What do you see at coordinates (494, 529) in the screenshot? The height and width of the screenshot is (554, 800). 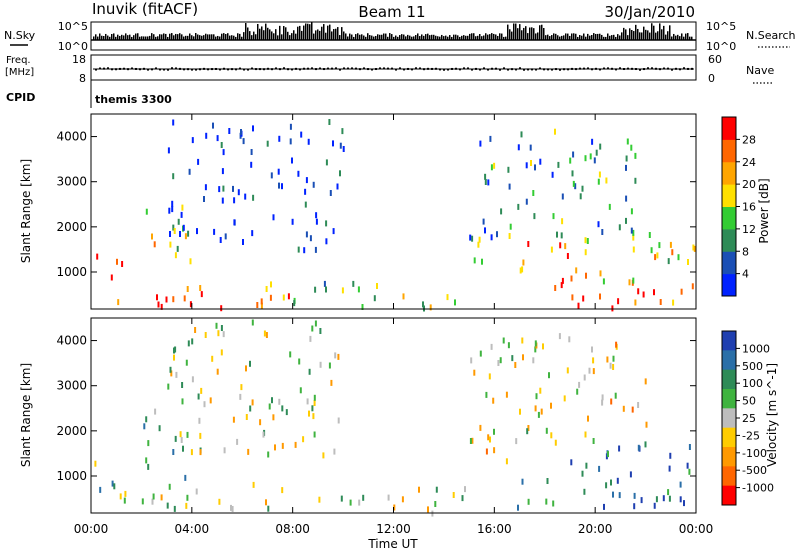 I see `x-tick-label: 16:00` at bounding box center [494, 529].